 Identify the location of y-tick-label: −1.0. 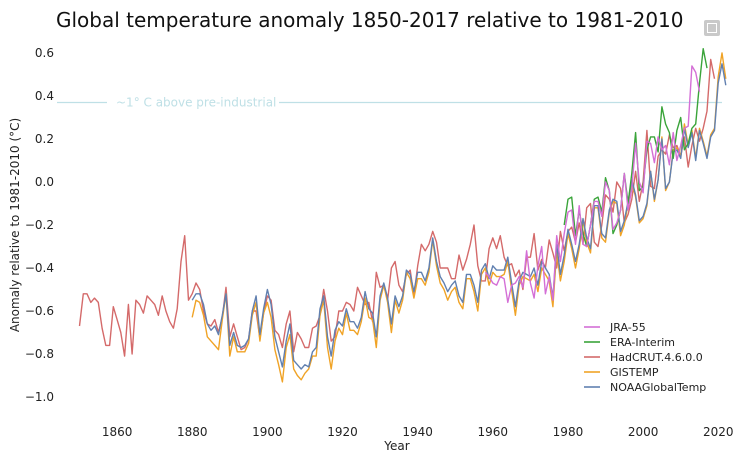
(39, 397).